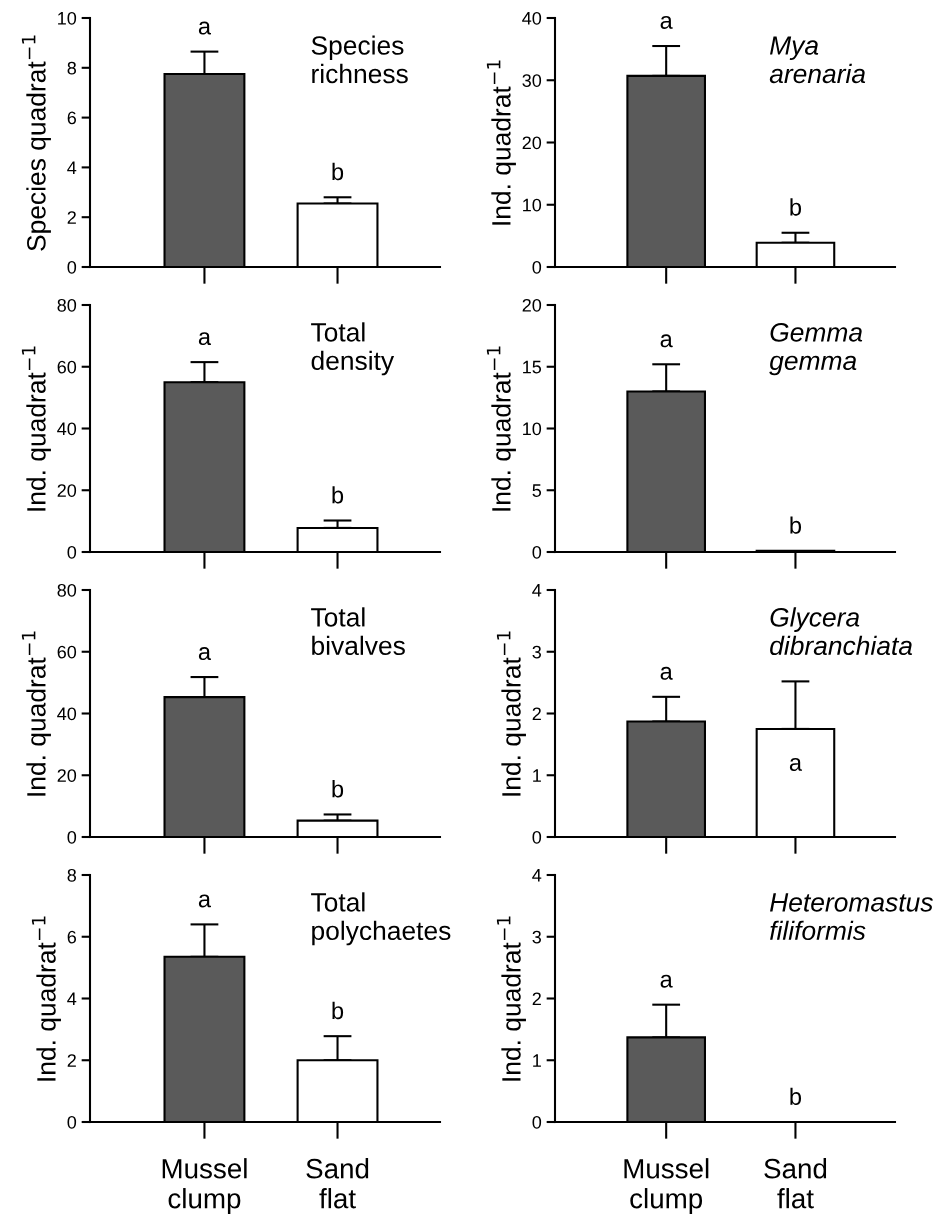 Image resolution: width=948 pixels, height=1226 pixels. Describe the element at coordinates (817, 60) in the screenshot. I see `text: Mya arenaria` at that location.